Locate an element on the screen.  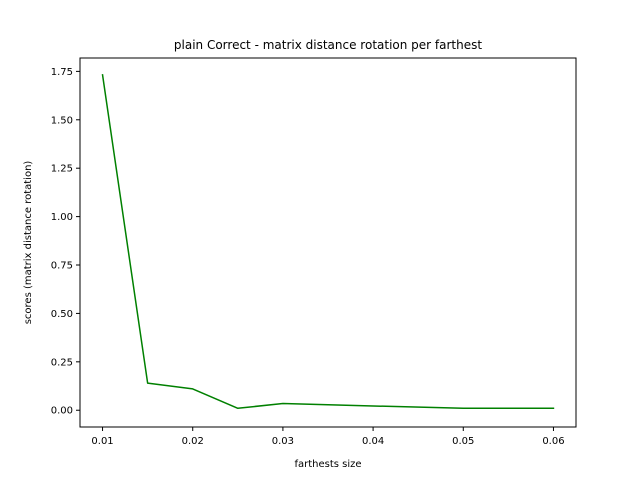
y-tick-label: 0.50 is located at coordinates (62, 314).